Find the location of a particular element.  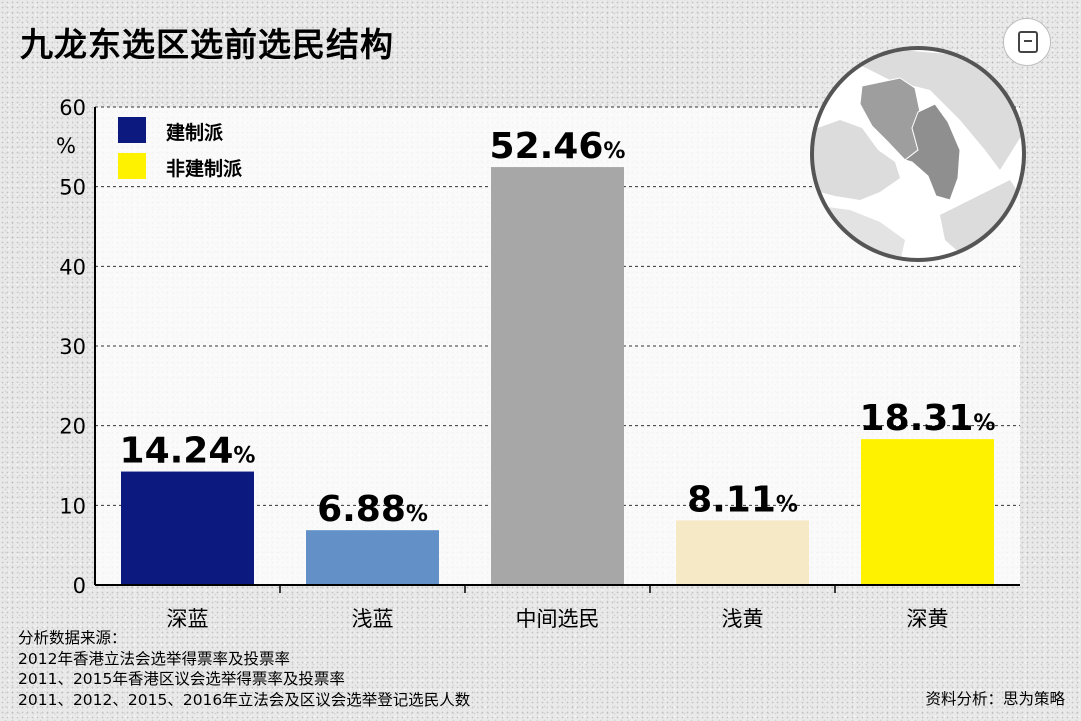

legend: 建制派 非建制派 is located at coordinates (180, 148).